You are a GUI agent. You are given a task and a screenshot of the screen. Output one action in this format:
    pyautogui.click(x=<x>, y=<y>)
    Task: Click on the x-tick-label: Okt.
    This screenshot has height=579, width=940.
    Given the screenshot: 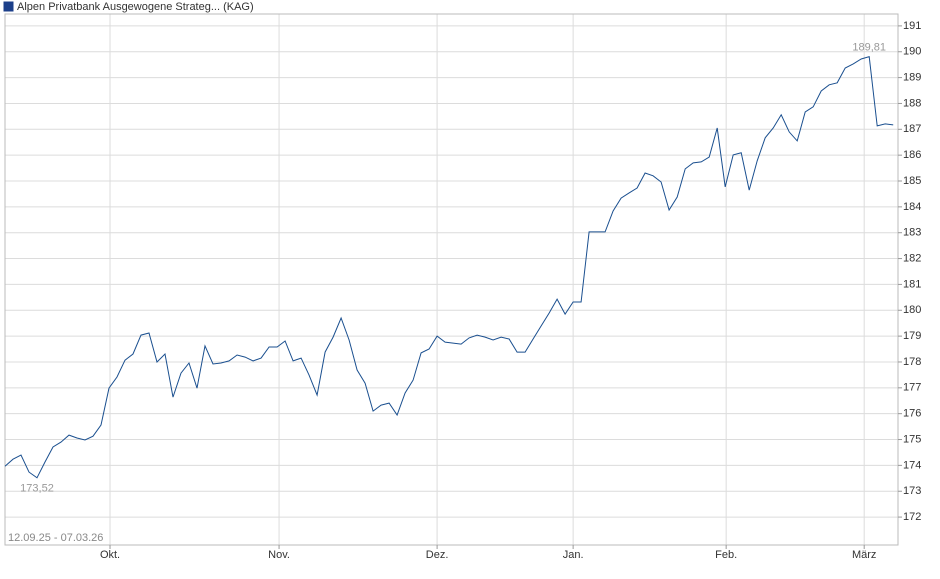 What is the action you would take?
    pyautogui.click(x=110, y=555)
    